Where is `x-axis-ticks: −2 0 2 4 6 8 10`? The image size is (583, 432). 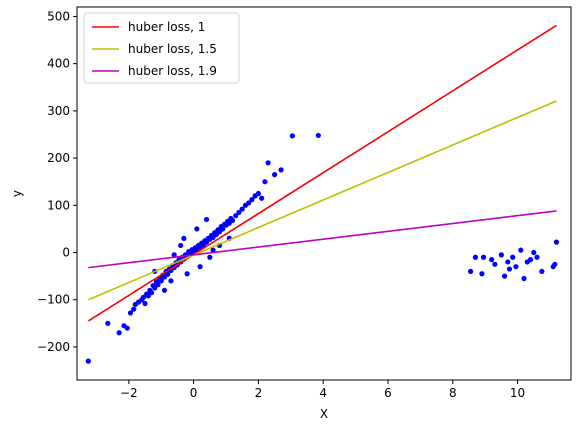
x-axis-ticks: −2 0 2 4 6 8 10 is located at coordinates (322, 390).